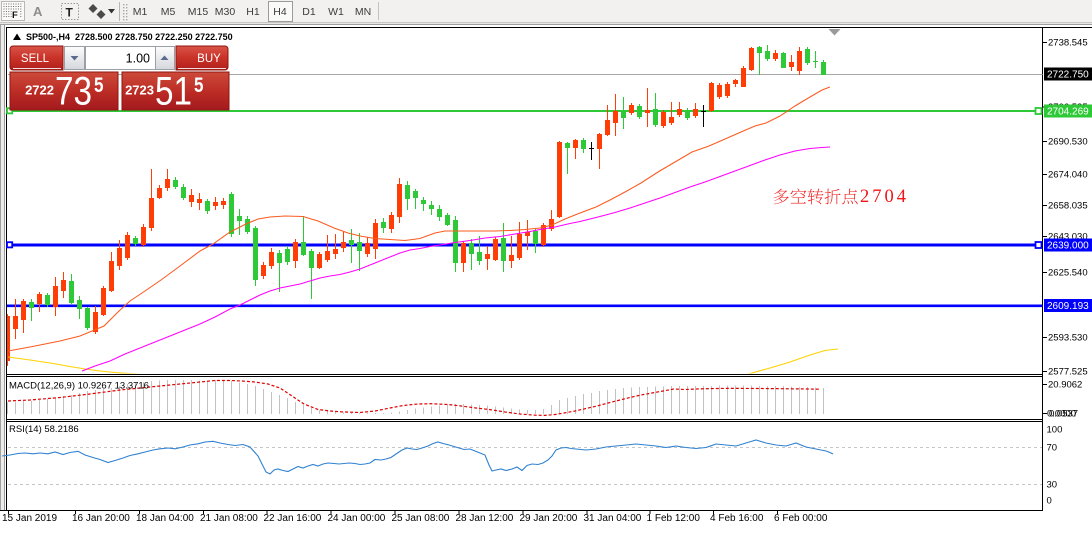 This screenshot has height=536, width=1092. I want to click on svg-text: 1 Feb 12:00, so click(674, 518).